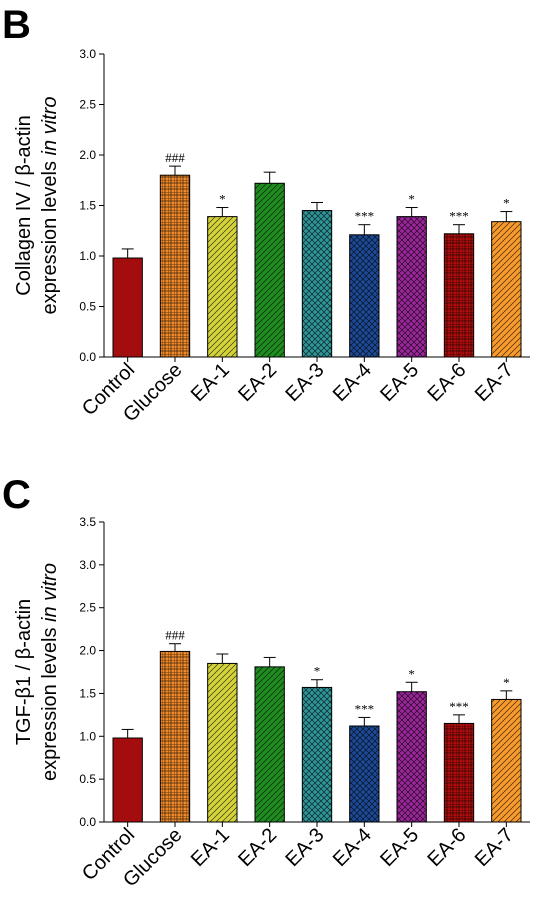 This screenshot has width=550, height=917. I want to click on panel-letter: B, so click(16, 25).